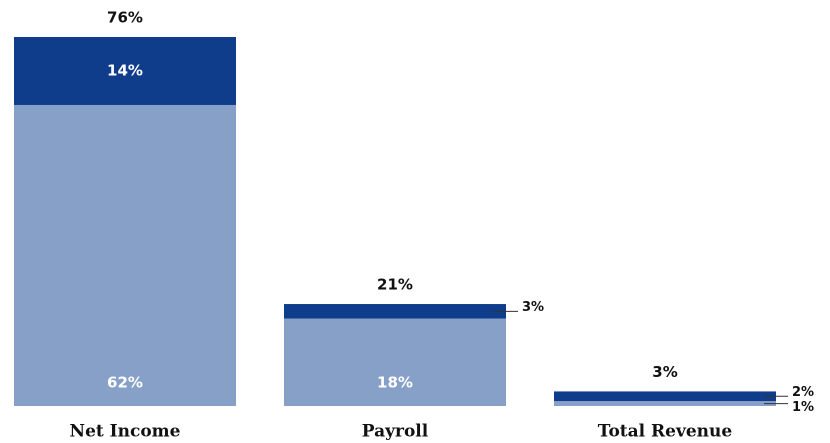 This screenshot has width=830, height=443. What do you see at coordinates (803, 392) in the screenshot?
I see `segment-label: 2%` at bounding box center [803, 392].